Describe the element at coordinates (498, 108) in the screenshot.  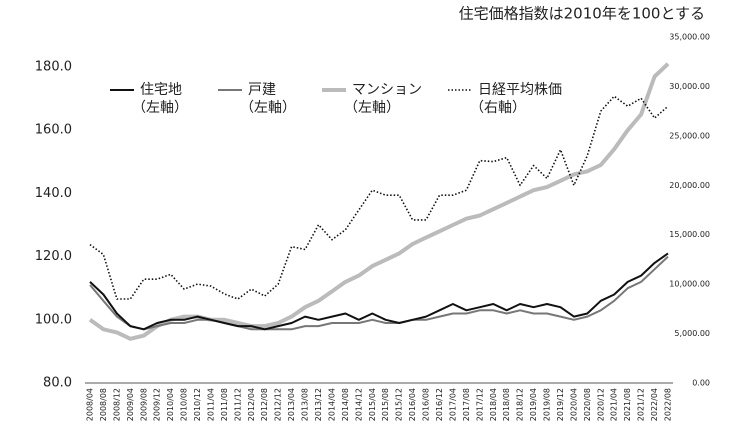
I see `legend-axis-label: （右軸）` at that location.